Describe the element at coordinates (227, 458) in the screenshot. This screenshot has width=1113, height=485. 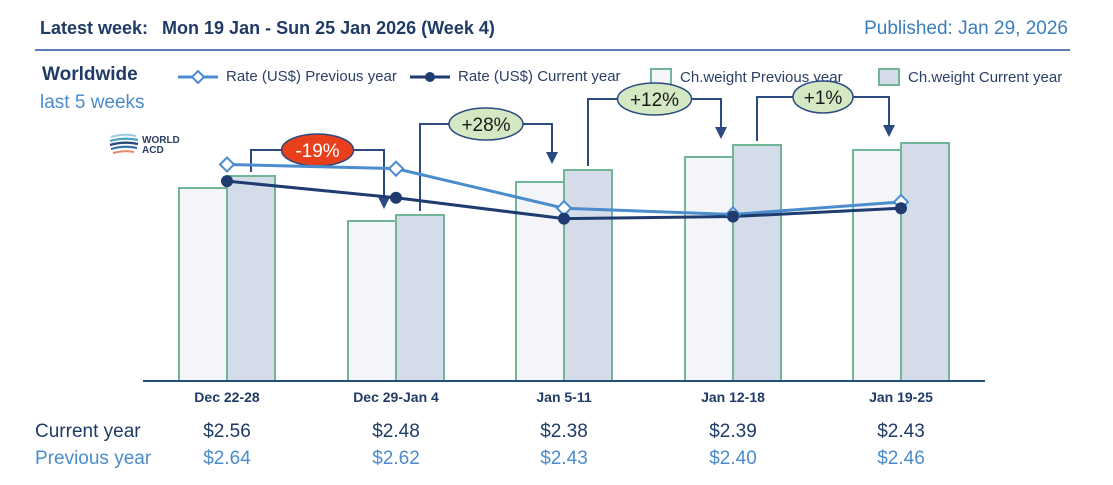
I see `value-previous-year: $2.64` at that location.